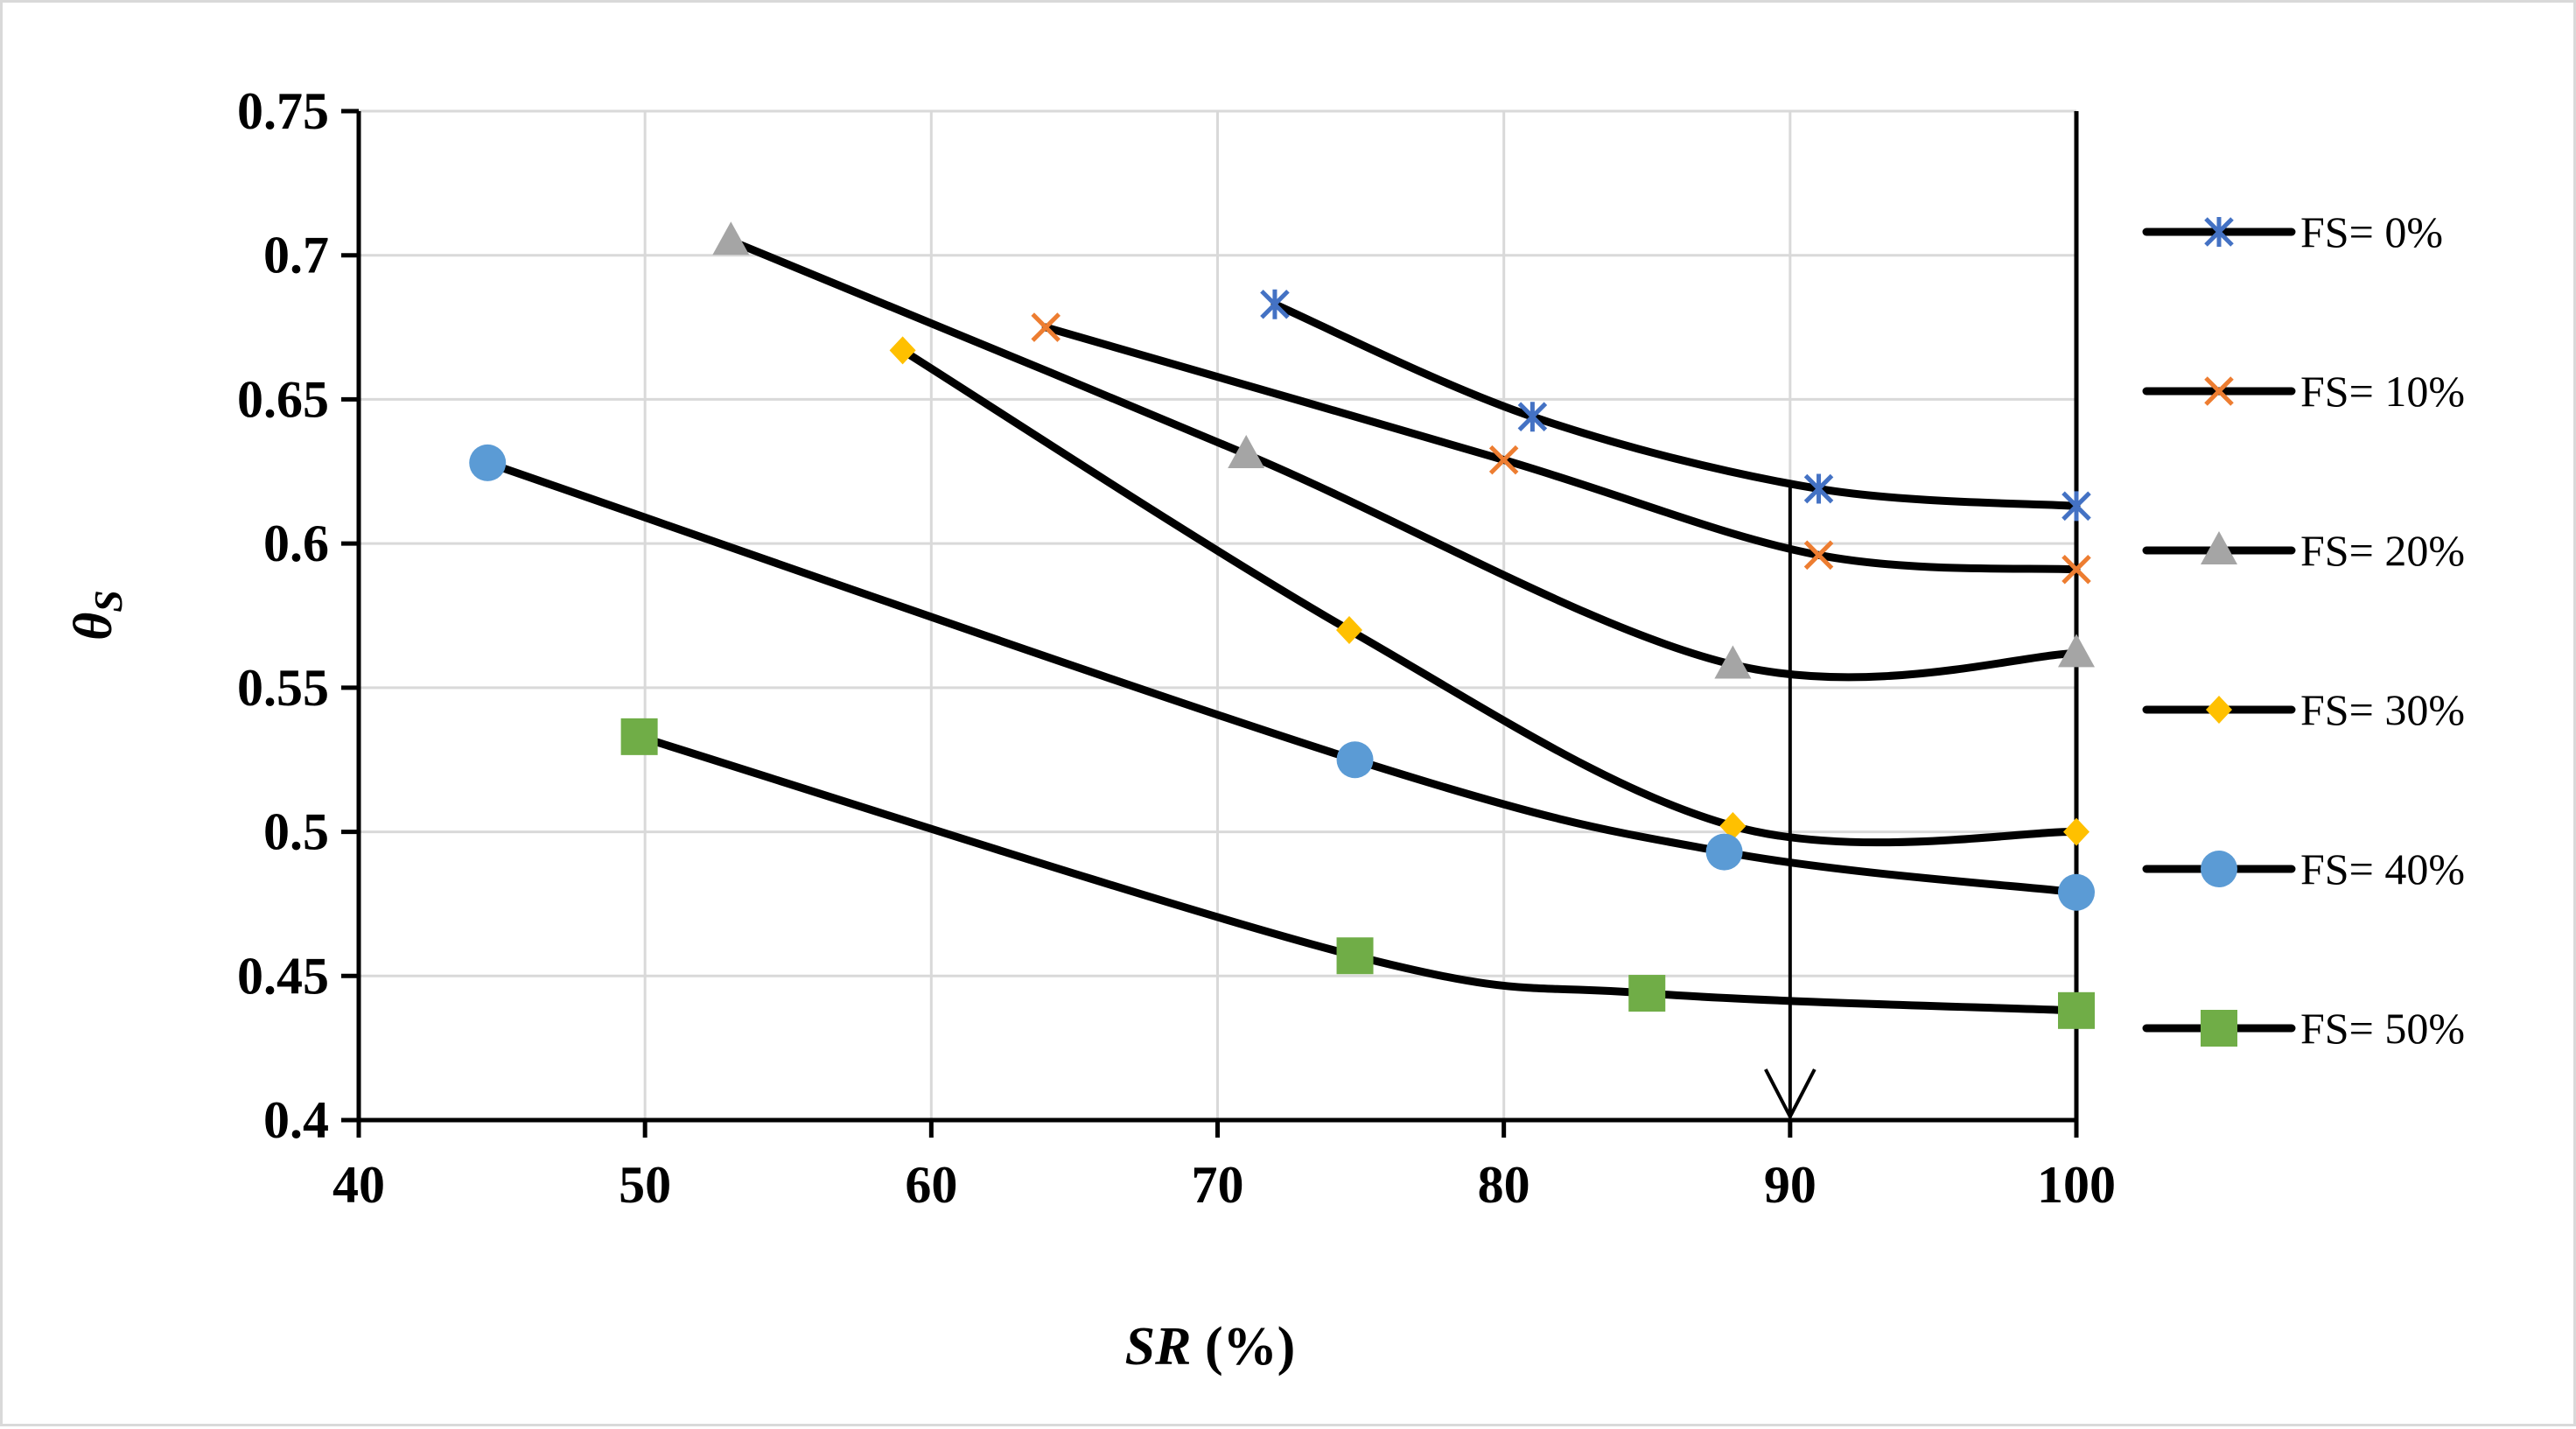 This screenshot has width=2576, height=1429. Describe the element at coordinates (93, 627) in the screenshot. I see `y-axis-title-symbol: θ` at that location.